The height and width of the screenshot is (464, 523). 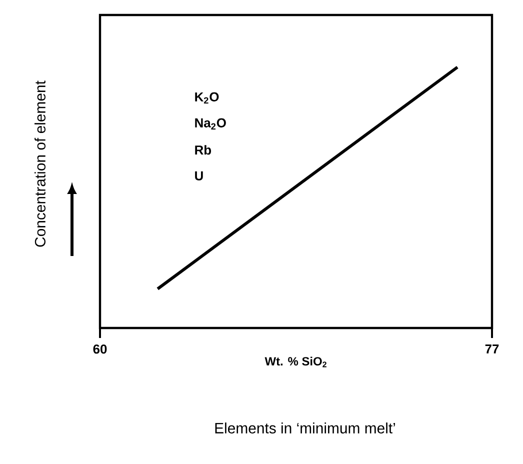 What do you see at coordinates (207, 98) in the screenshot?
I see `annotation: K$_{2}$O` at bounding box center [207, 98].